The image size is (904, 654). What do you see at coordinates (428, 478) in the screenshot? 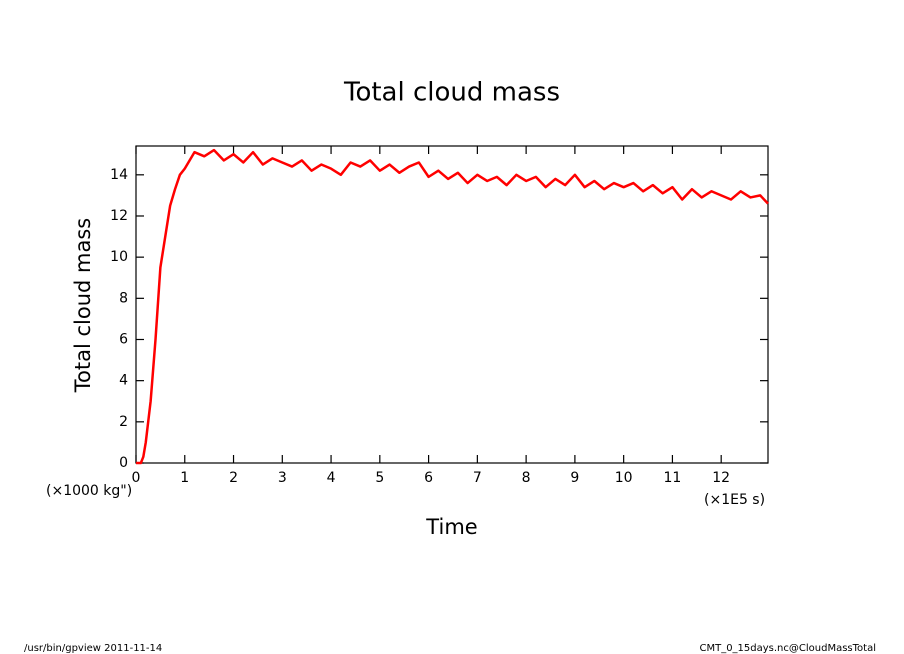
I see `x-tick-label: 6` at bounding box center [428, 478].